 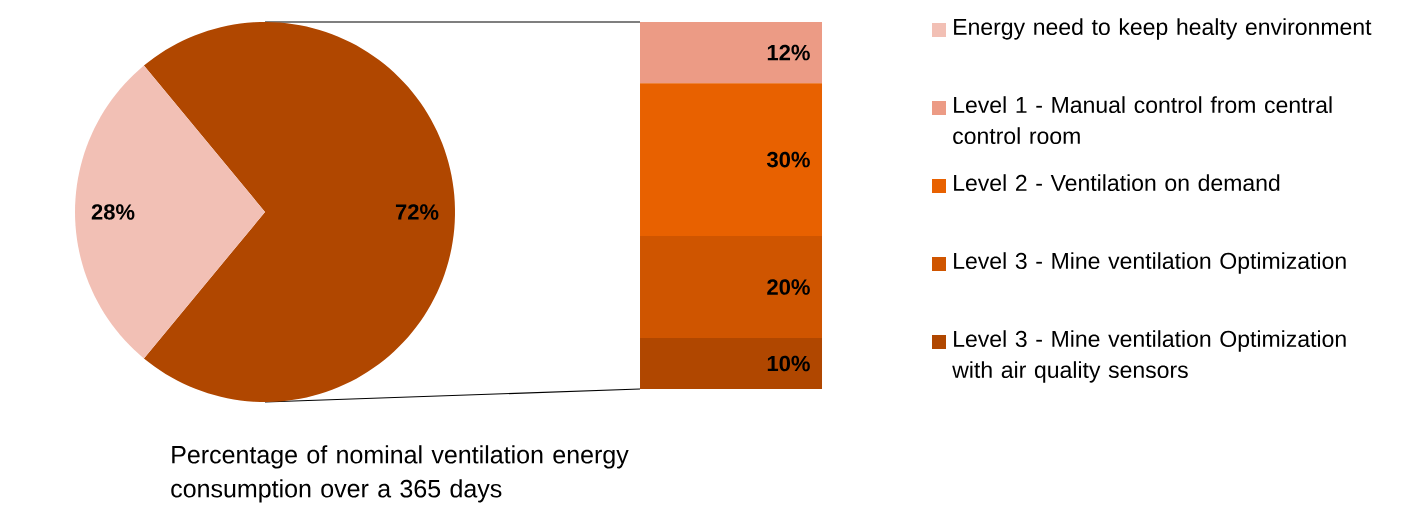 I want to click on legend-label: Level 2 - Ventilation on demand, so click(x=1117, y=183).